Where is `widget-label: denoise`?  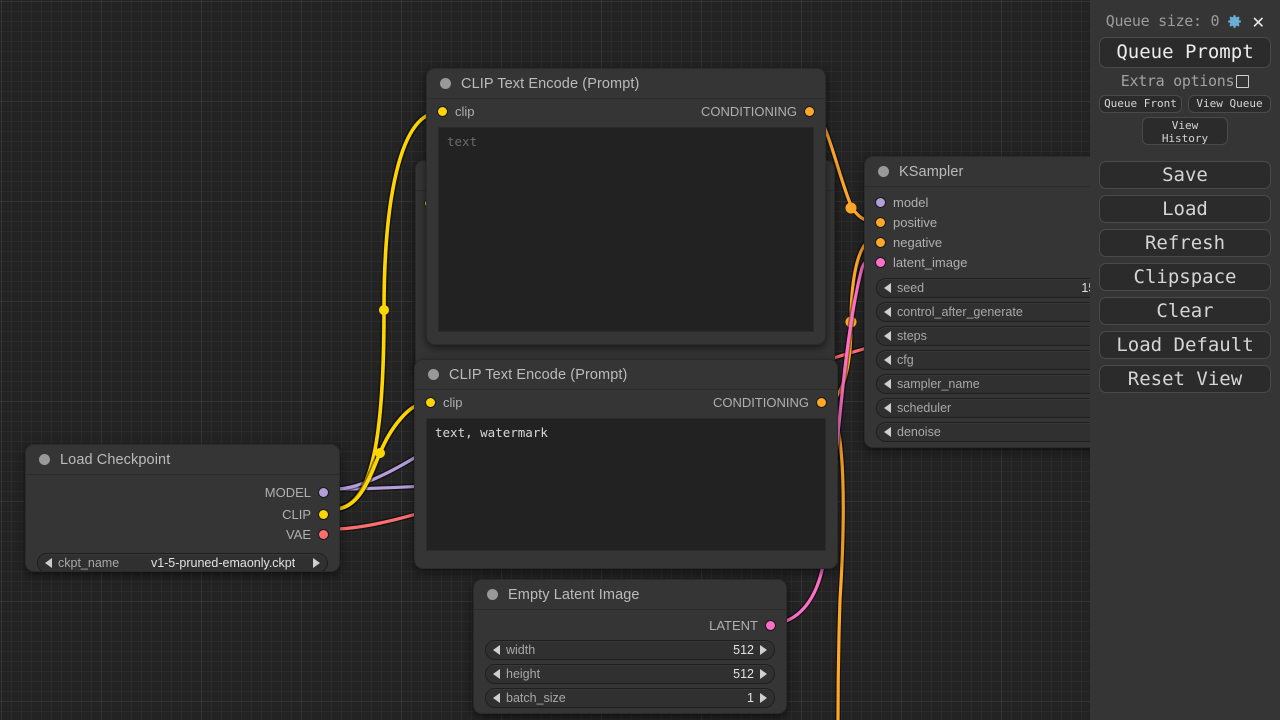 widget-label: denoise is located at coordinates (919, 432).